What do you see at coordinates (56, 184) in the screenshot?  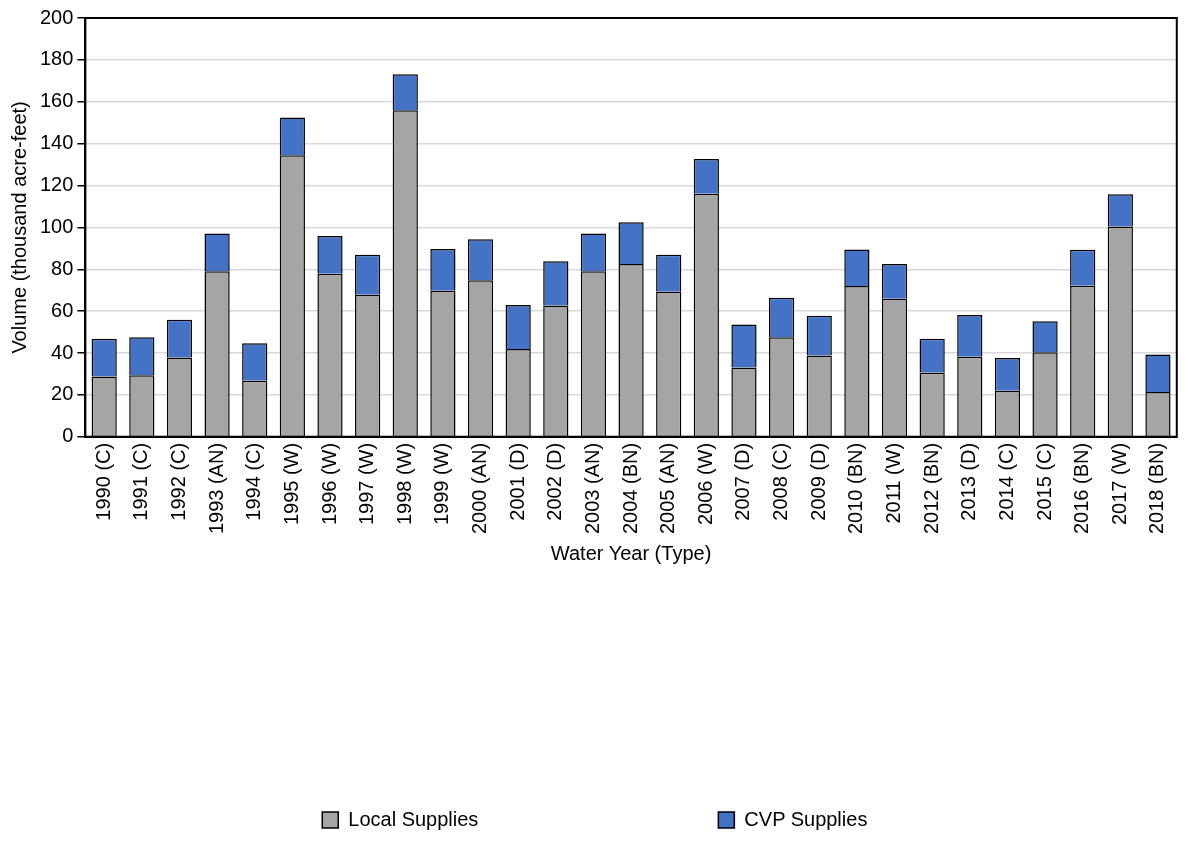 I see `y-tick-label: 120` at bounding box center [56, 184].